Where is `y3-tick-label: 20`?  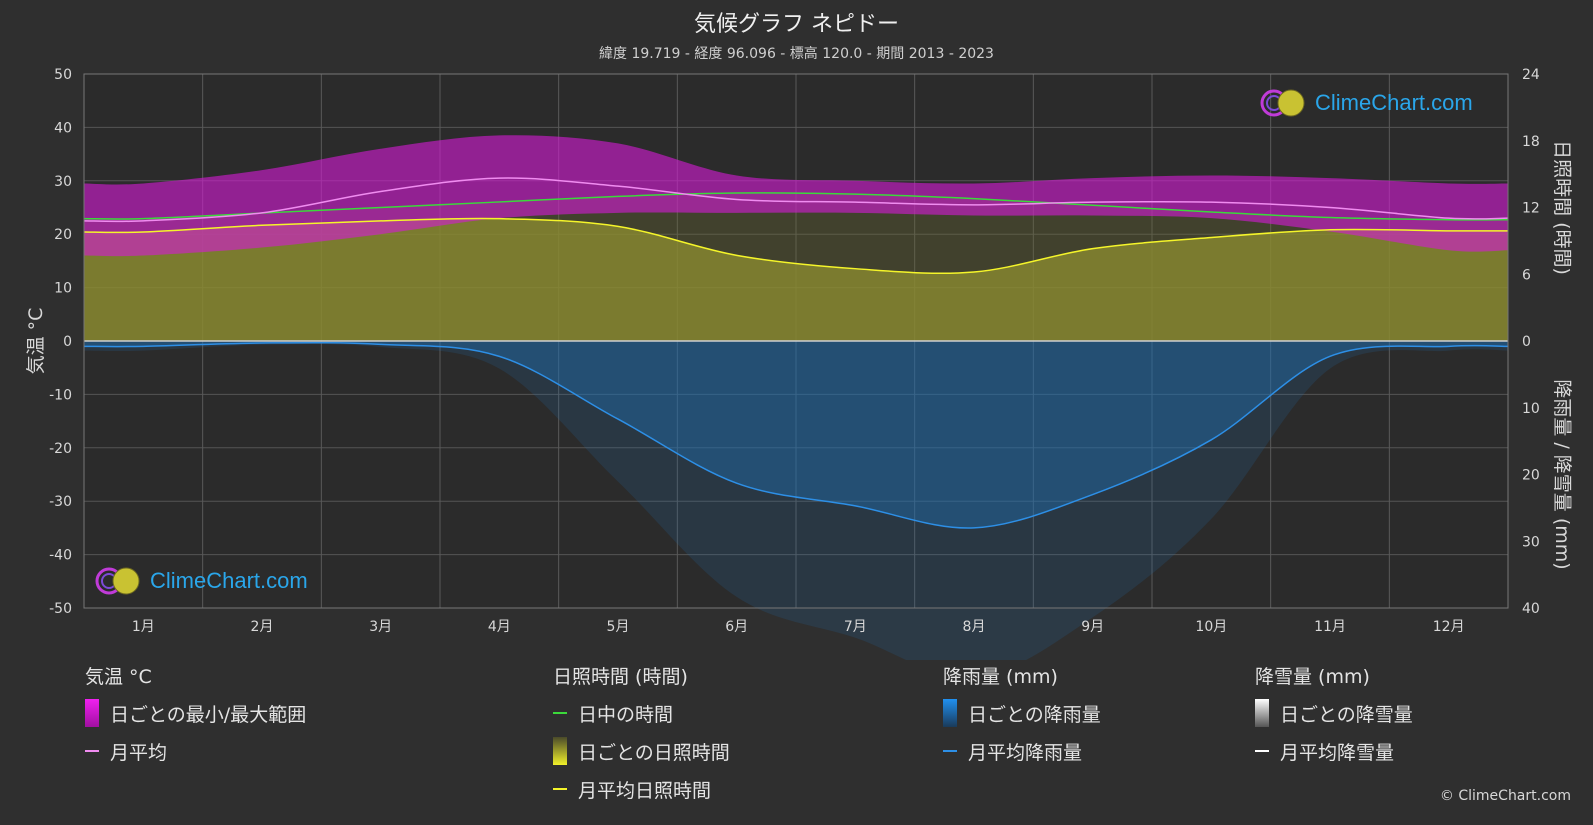 y3-tick-label: 20 is located at coordinates (1531, 476).